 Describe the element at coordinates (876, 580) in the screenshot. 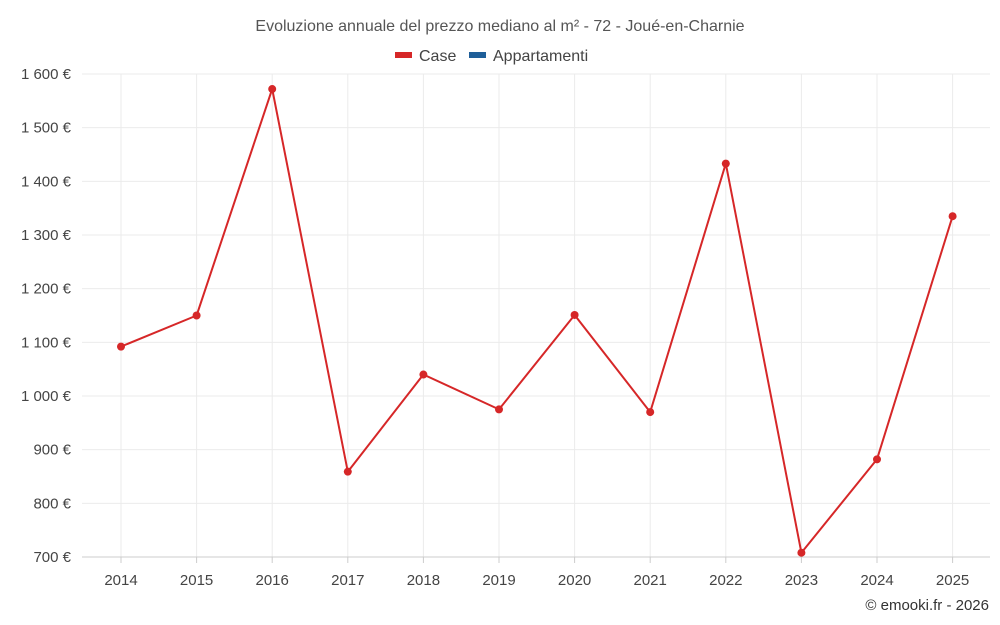

I see `x-tick-label: 2024` at that location.